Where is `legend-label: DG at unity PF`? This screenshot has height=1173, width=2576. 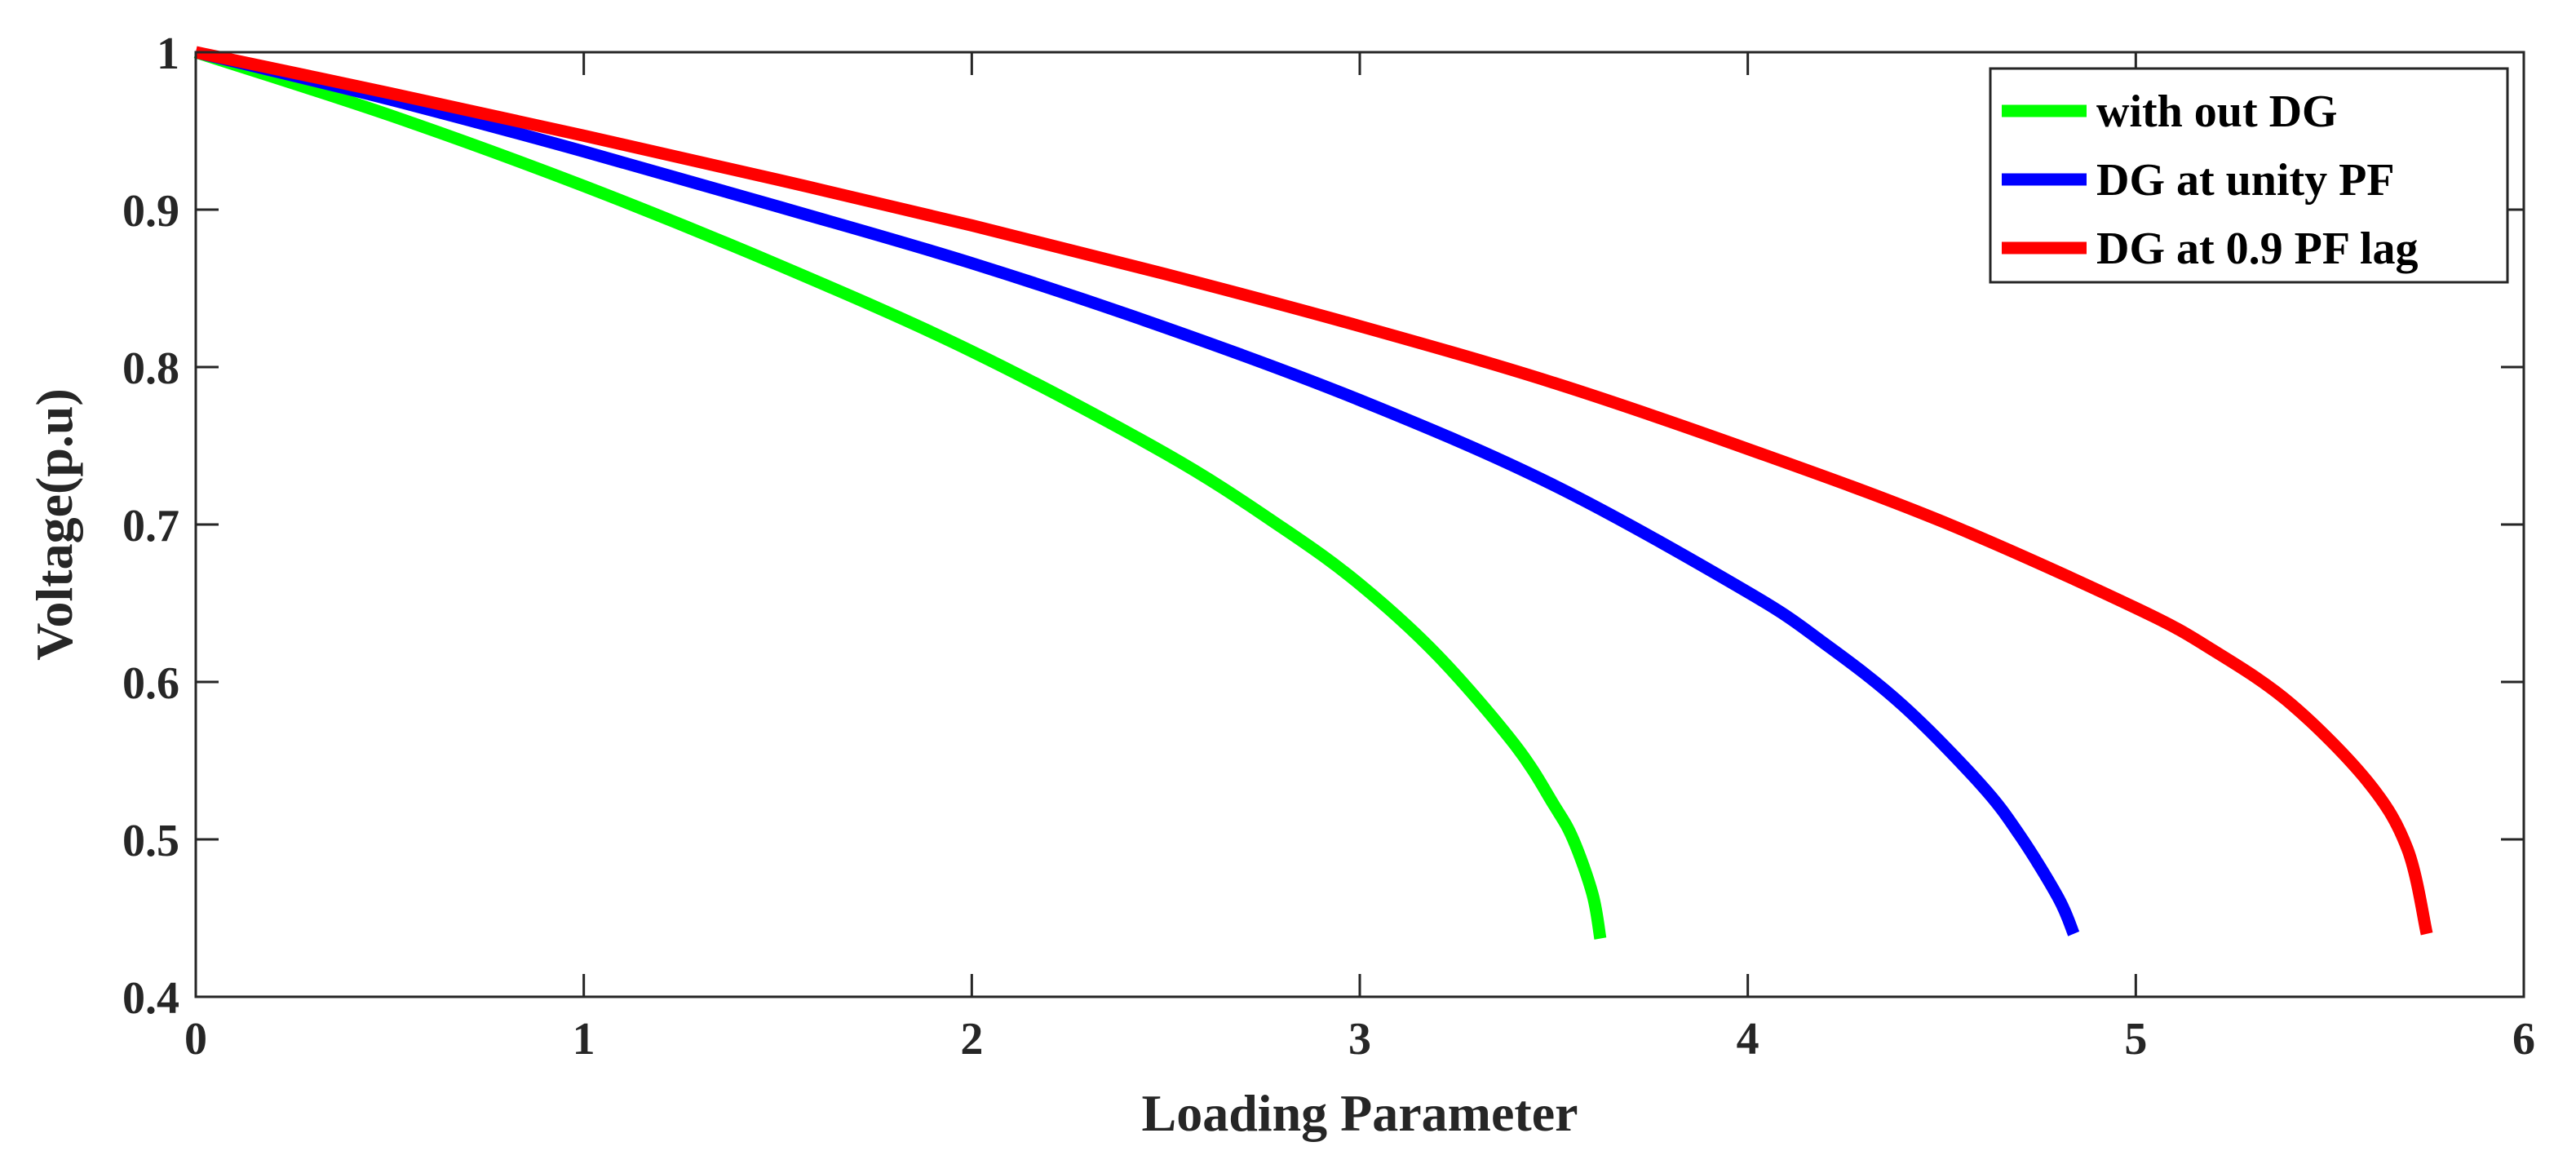
legend-label: DG at unity PF is located at coordinates (2245, 180).